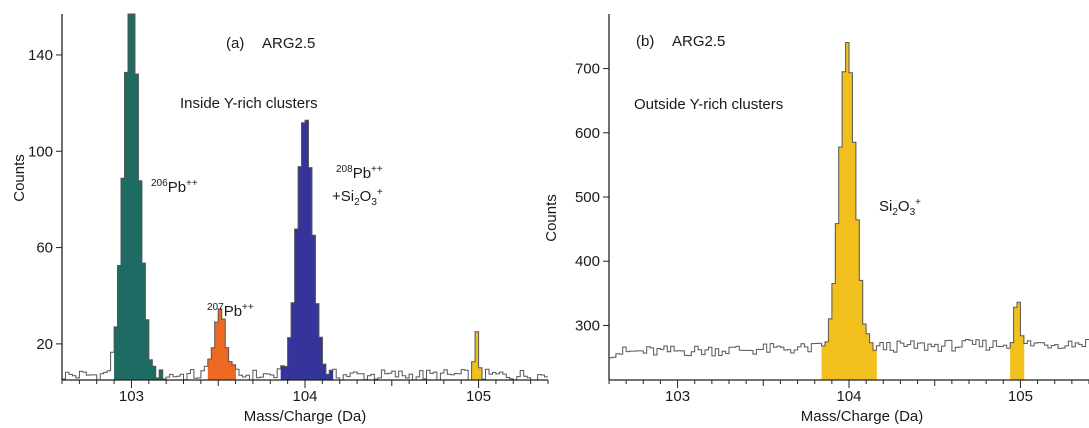  I want to click on panel-b-ylabel: Counts, so click(551, 218).